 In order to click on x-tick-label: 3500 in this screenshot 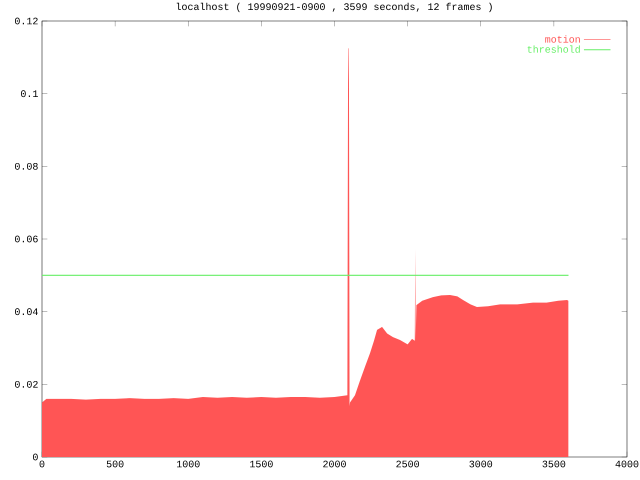, I will do `click(554, 464)`.